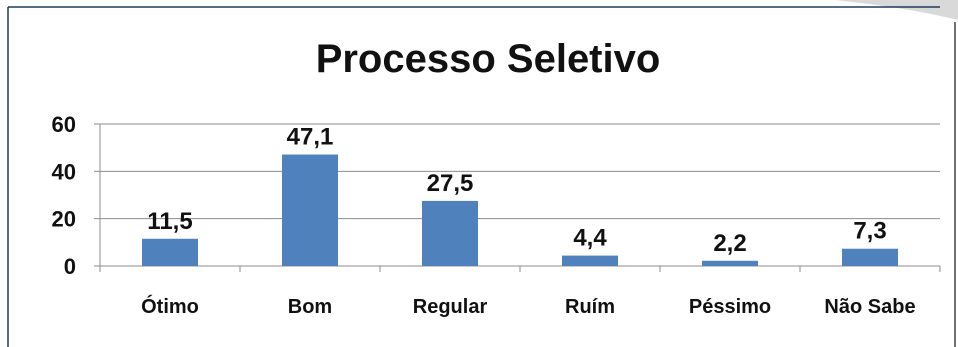 This screenshot has height=347, width=958. What do you see at coordinates (310, 137) in the screenshot?
I see `data-label: 47,1` at bounding box center [310, 137].